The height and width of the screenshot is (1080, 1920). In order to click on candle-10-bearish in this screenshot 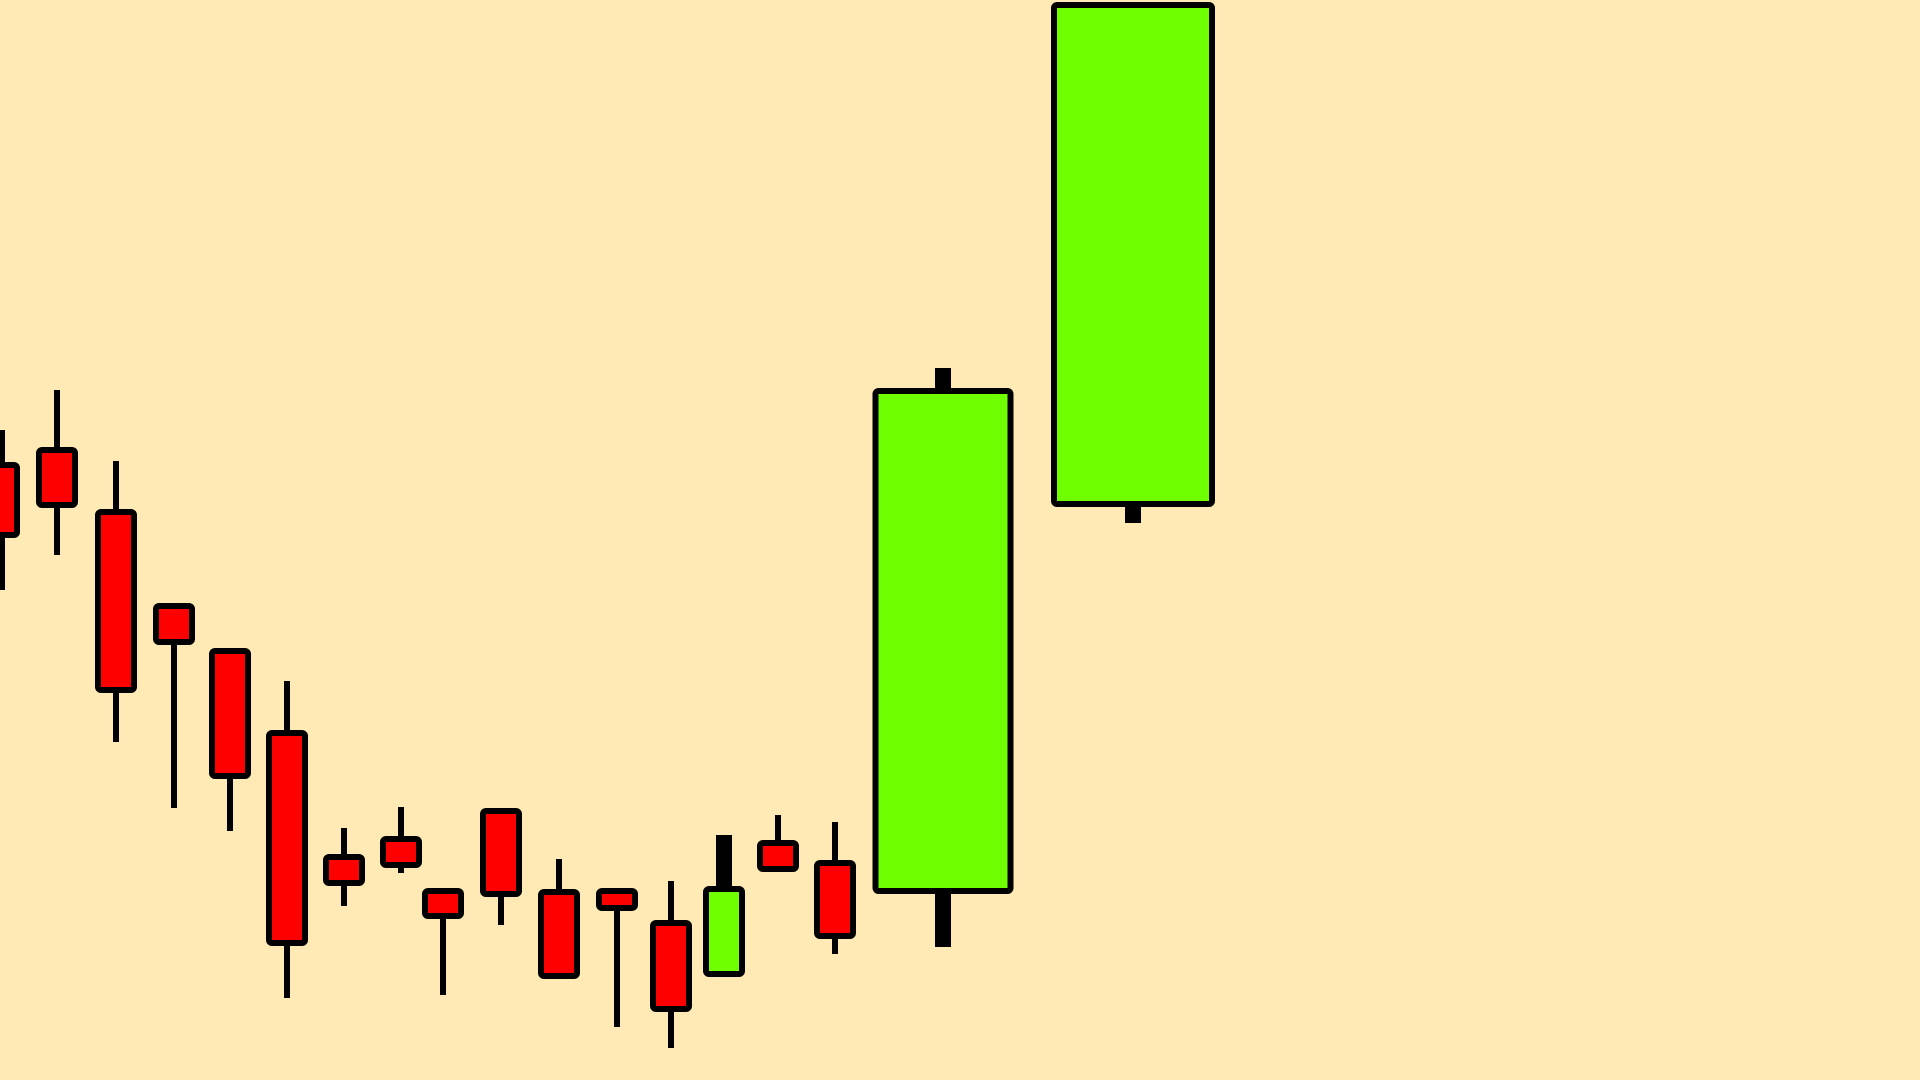, I will do `click(501, 866)`.